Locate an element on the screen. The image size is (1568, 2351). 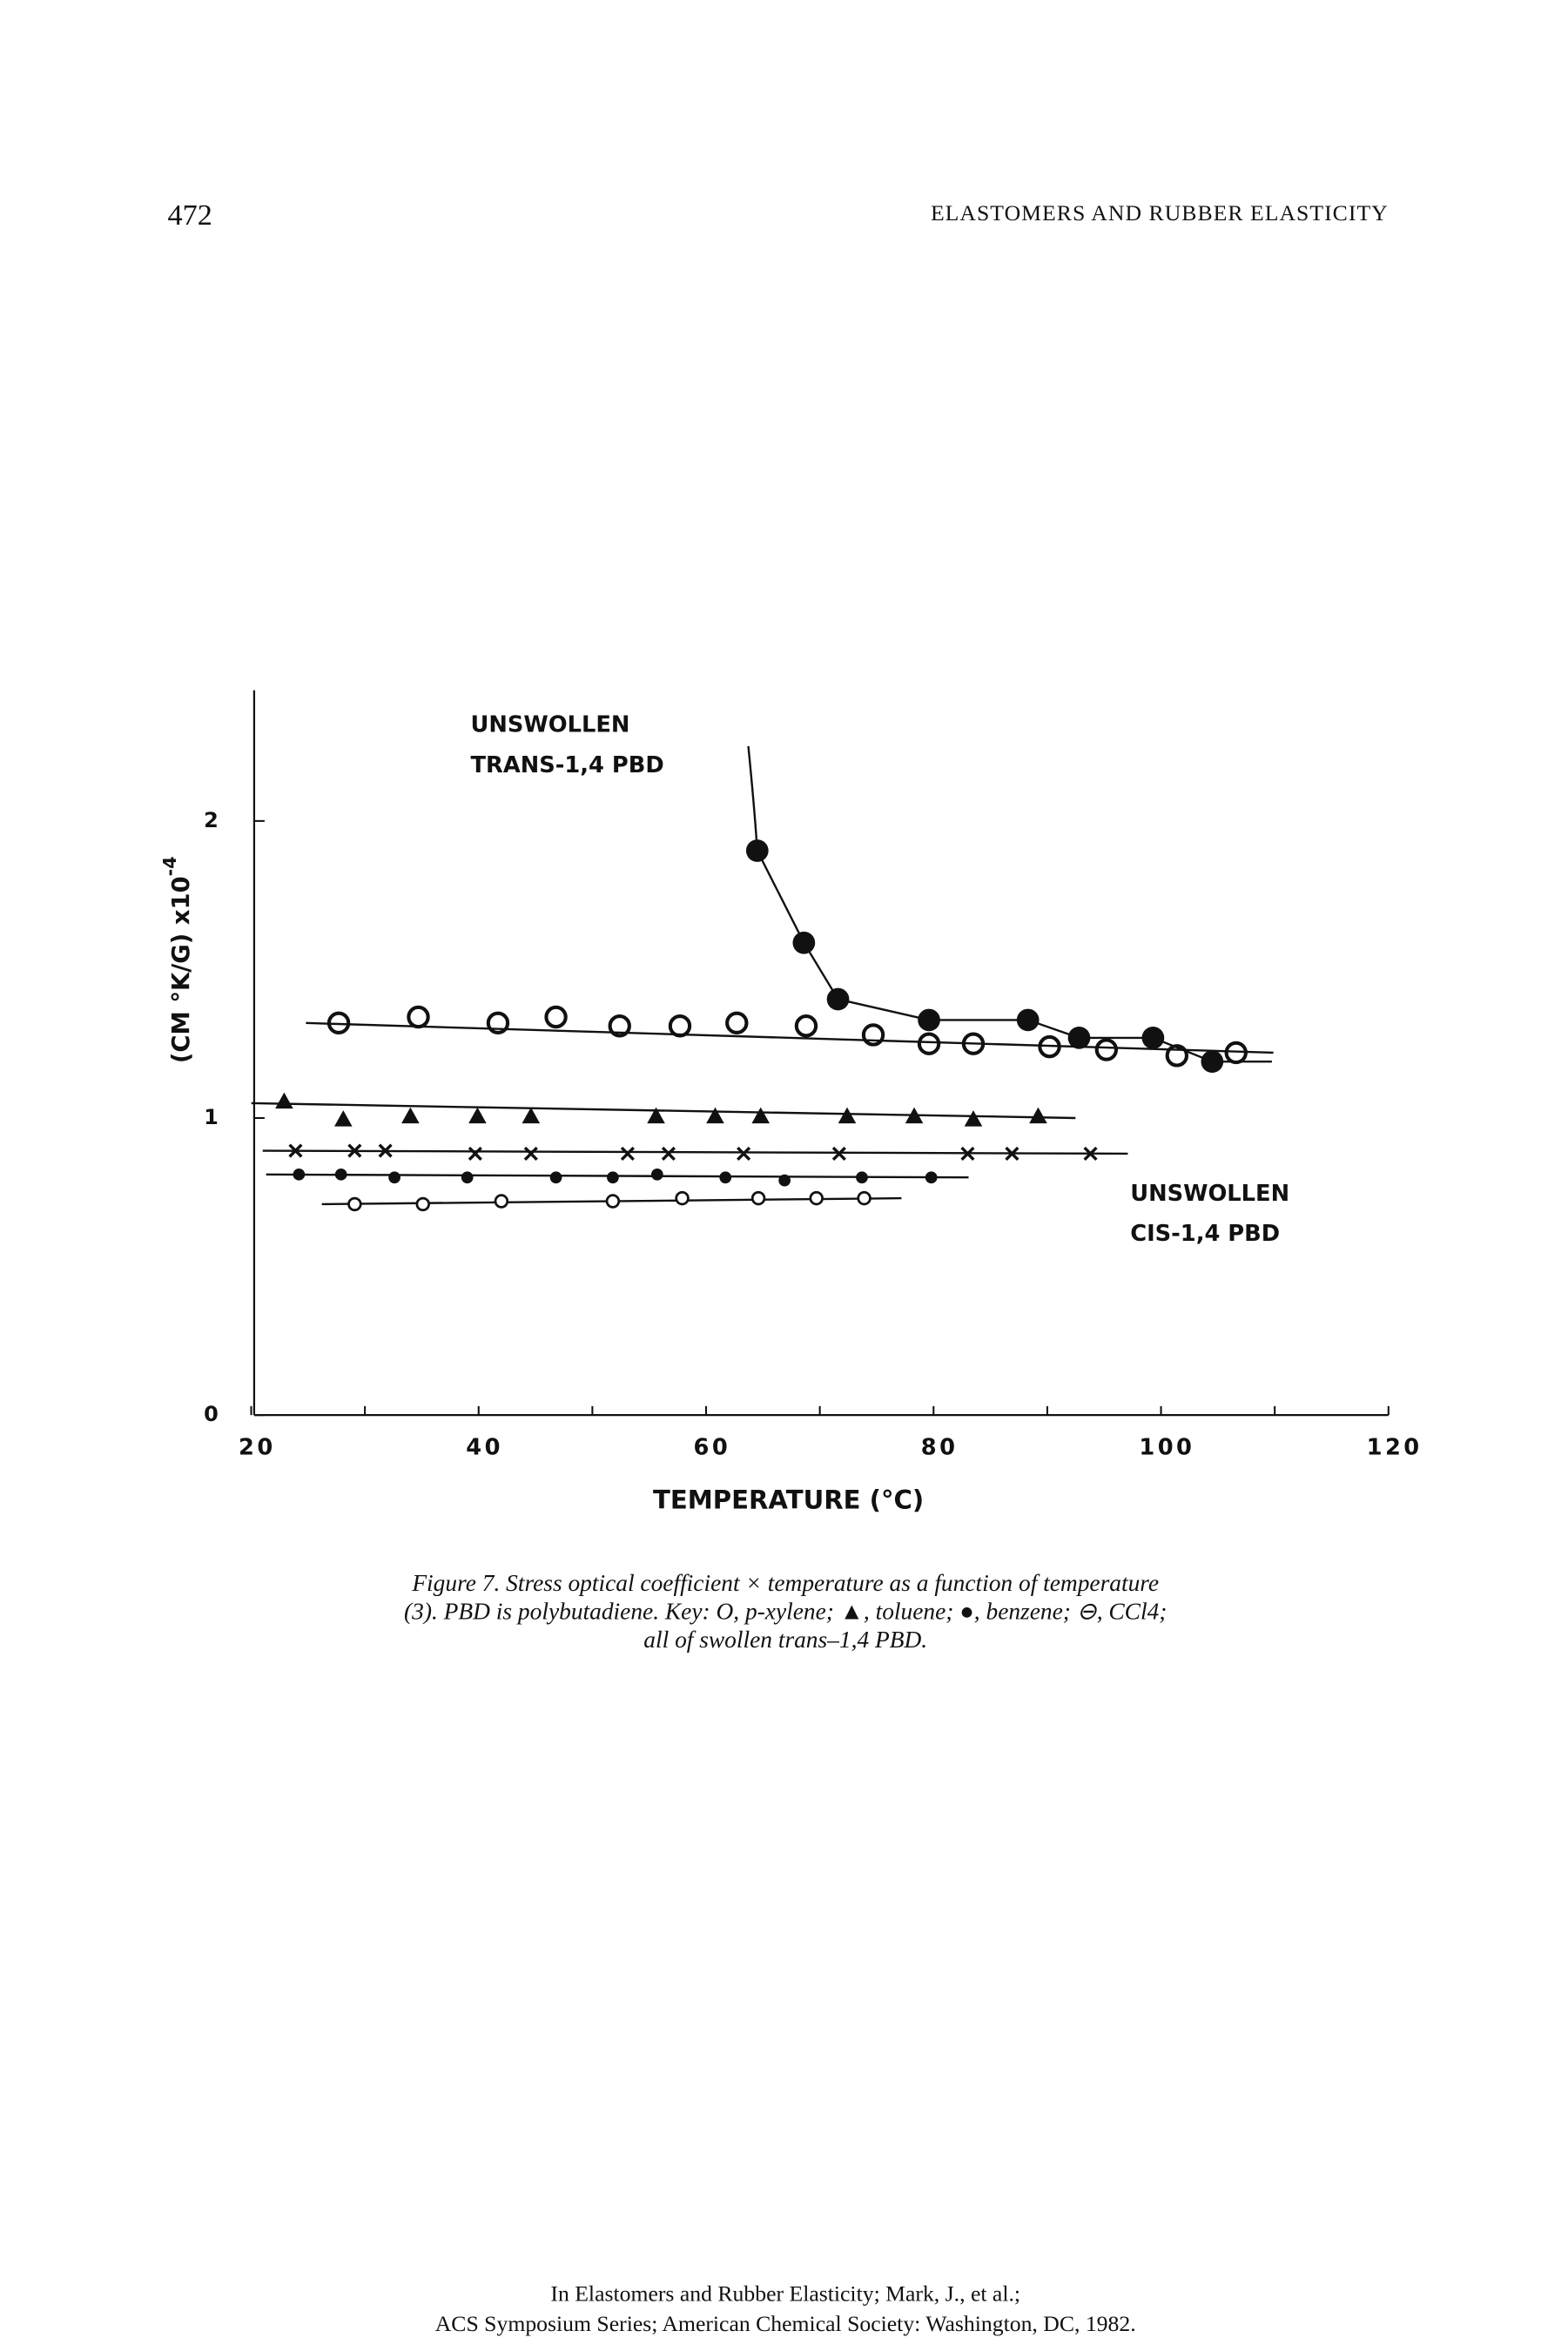
x-tick-label: 60 is located at coordinates (712, 1447).